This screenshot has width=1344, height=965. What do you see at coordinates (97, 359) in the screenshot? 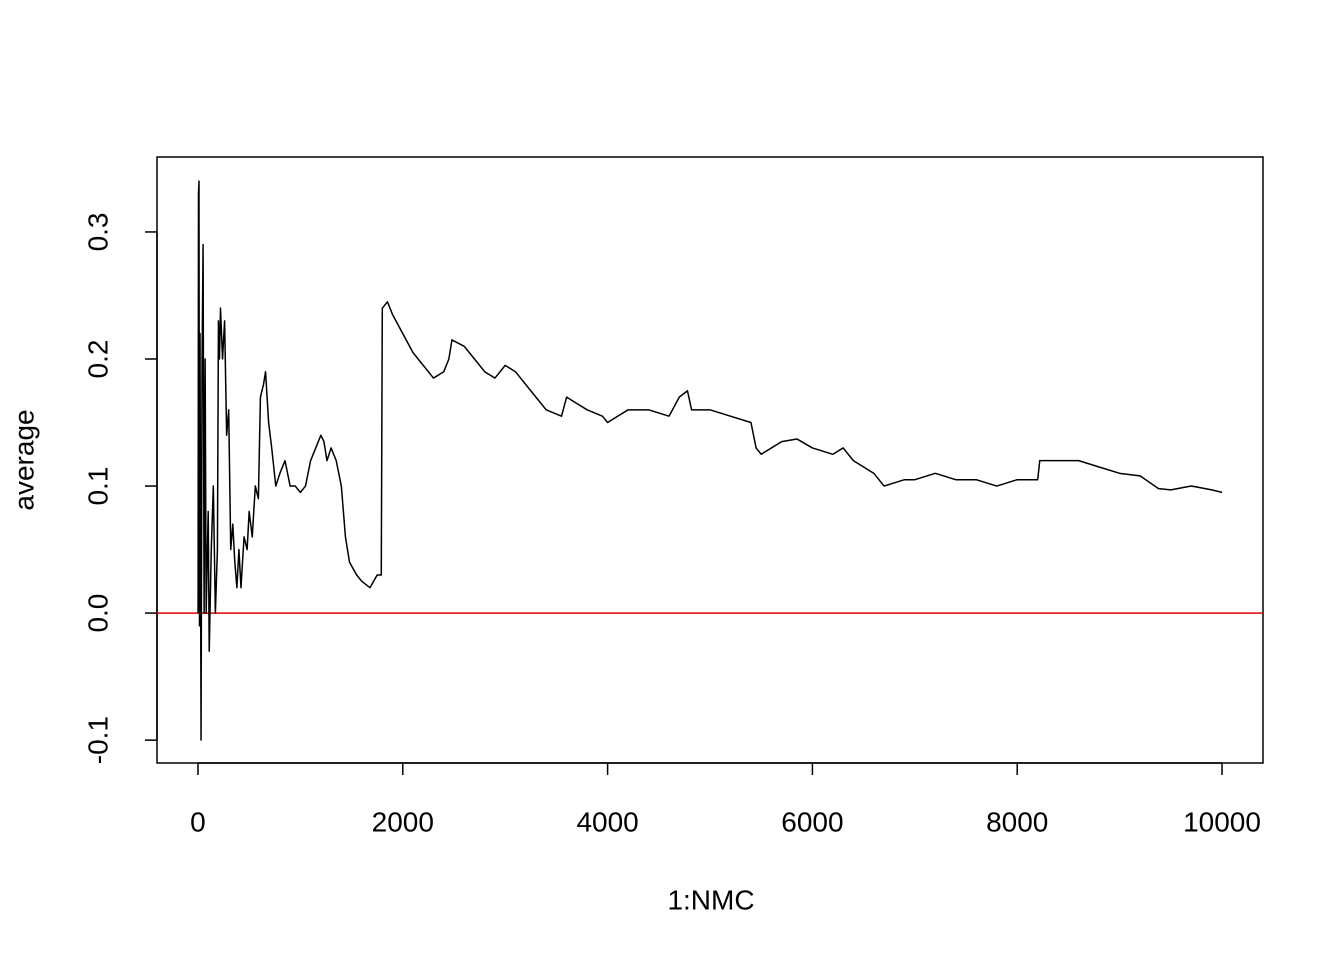
I see `y-tick-label: 0.2` at bounding box center [97, 359].